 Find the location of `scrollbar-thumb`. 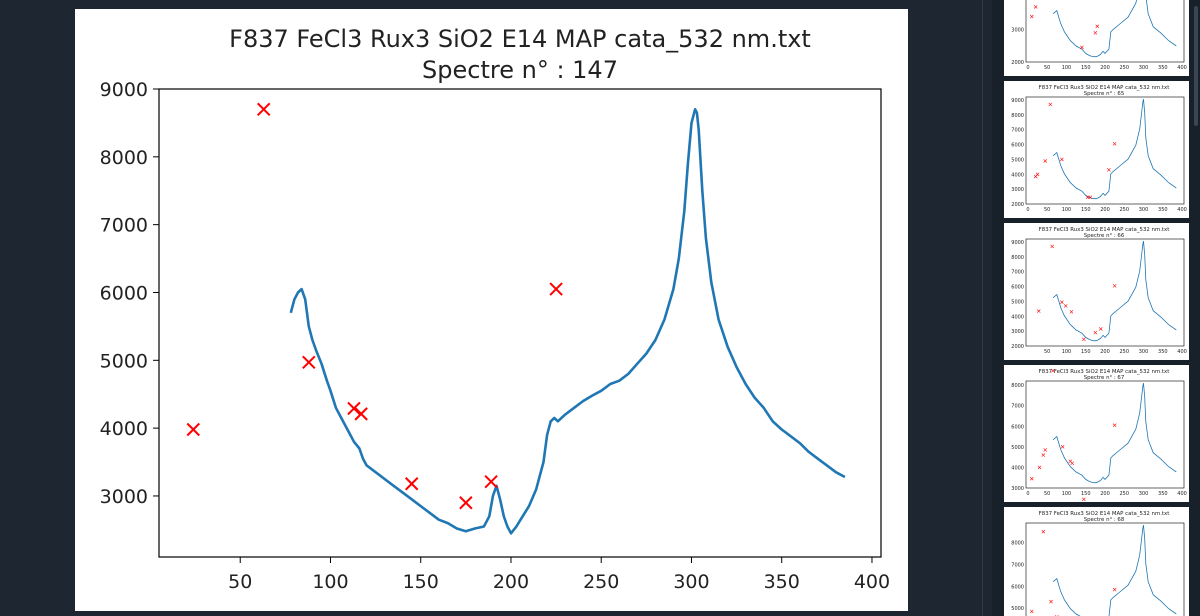

scrollbar-thumb is located at coordinates (1196, 66).